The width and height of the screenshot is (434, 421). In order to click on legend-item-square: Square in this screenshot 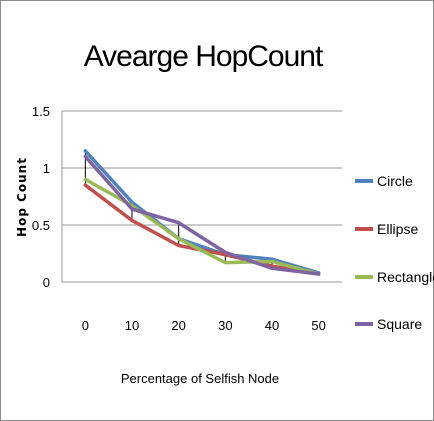, I will do `click(388, 324)`.